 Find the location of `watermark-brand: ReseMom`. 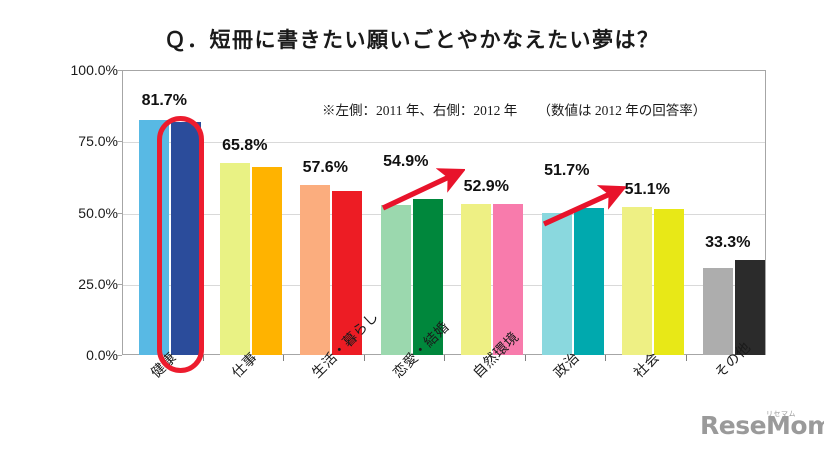

watermark-brand: ReseMom is located at coordinates (762, 425).